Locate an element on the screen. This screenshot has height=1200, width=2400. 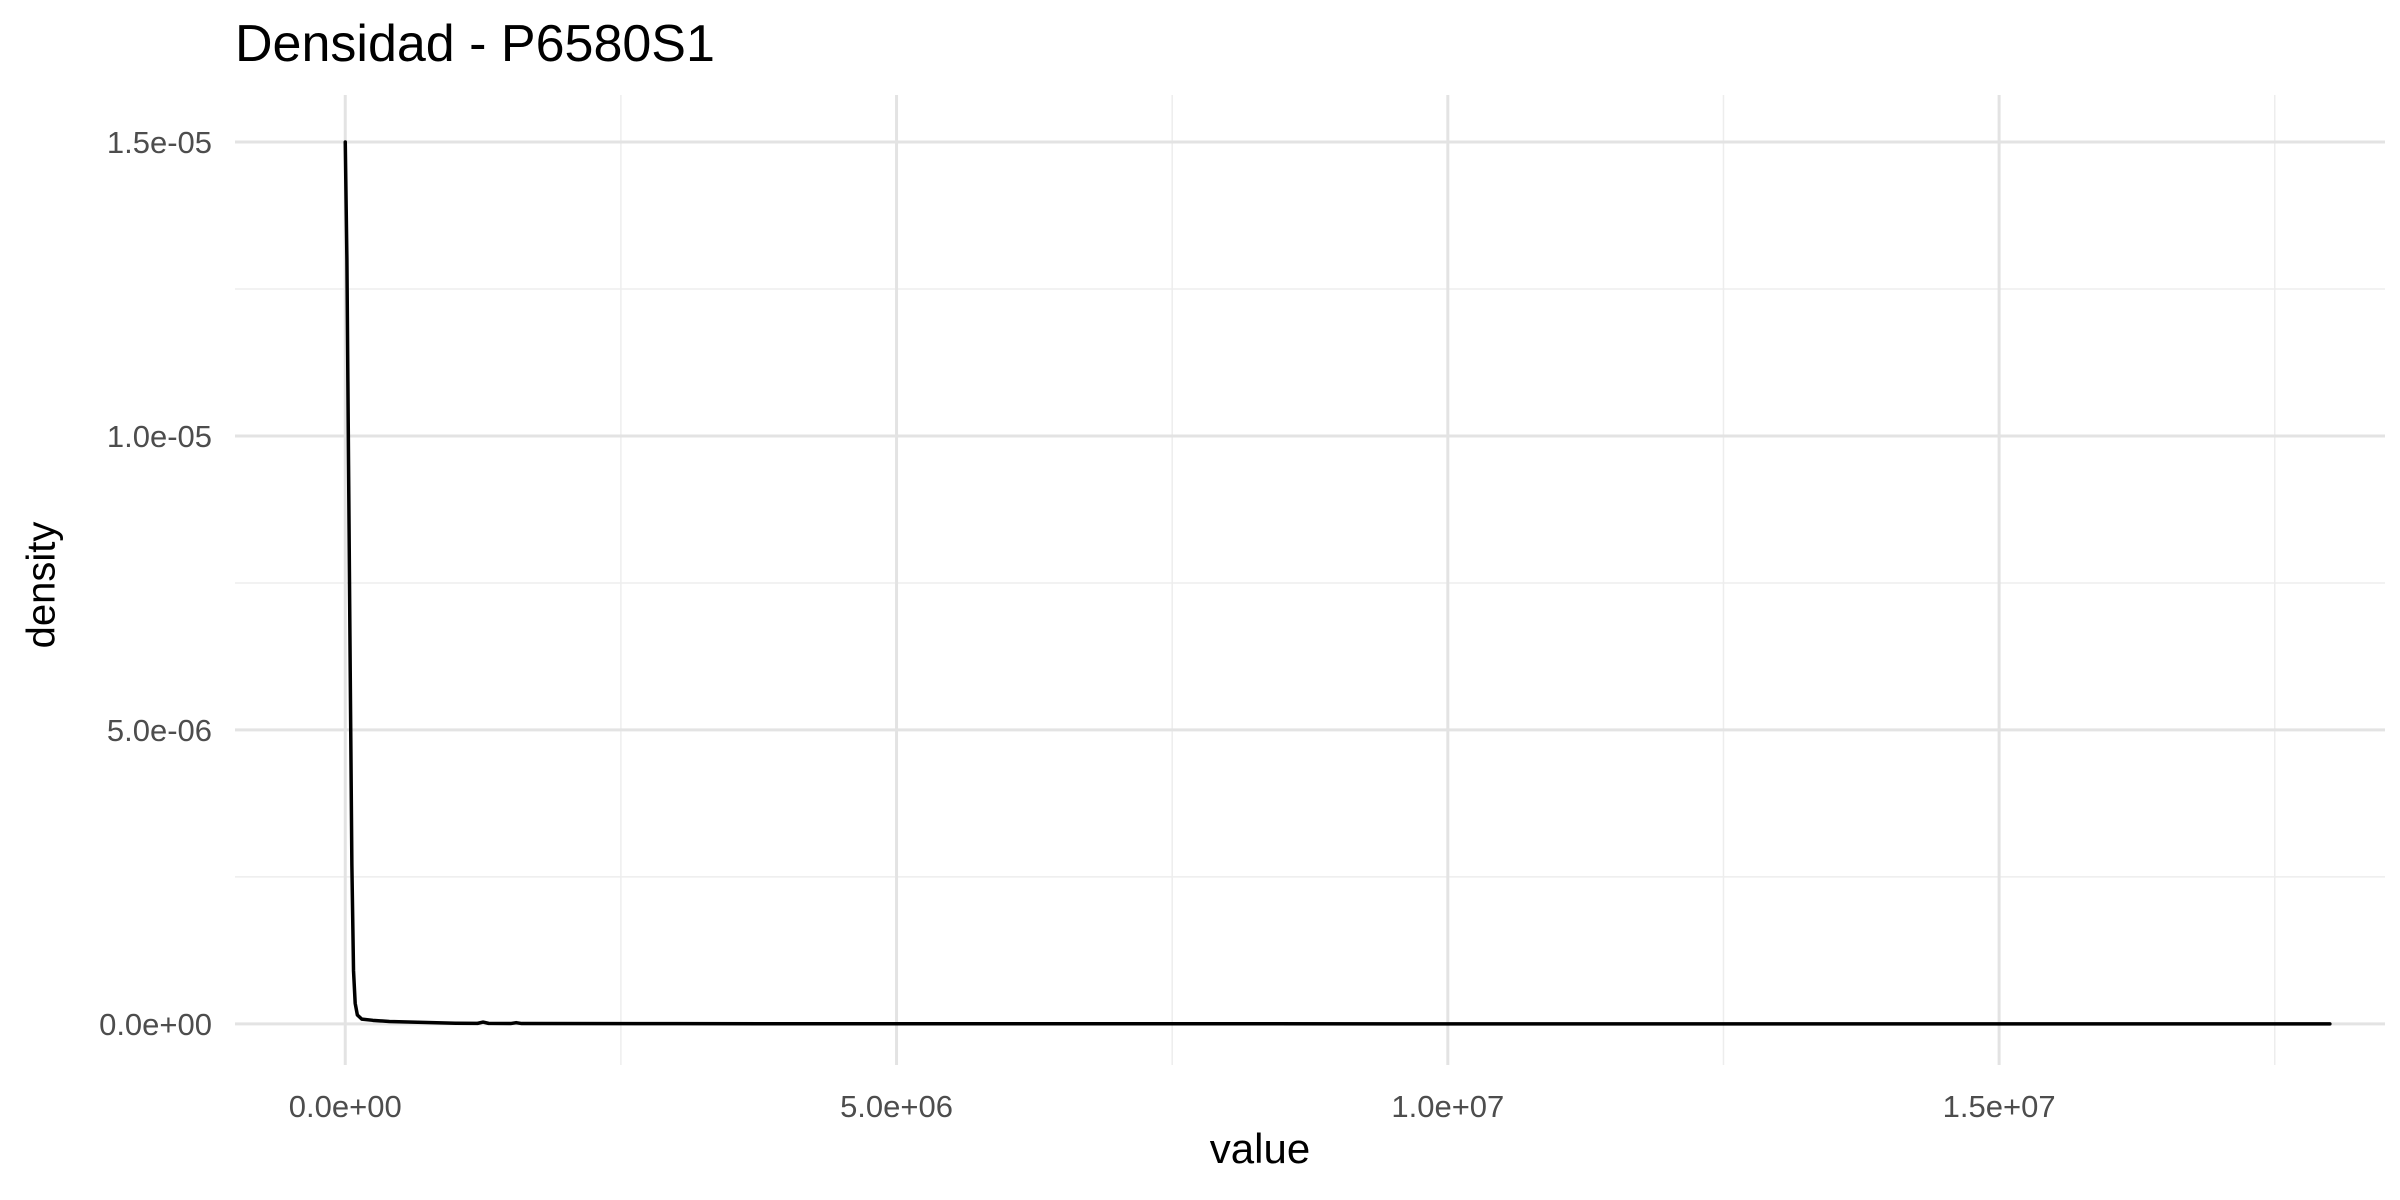
y-tick-label-1: 5.0e-06 is located at coordinates (159, 730).